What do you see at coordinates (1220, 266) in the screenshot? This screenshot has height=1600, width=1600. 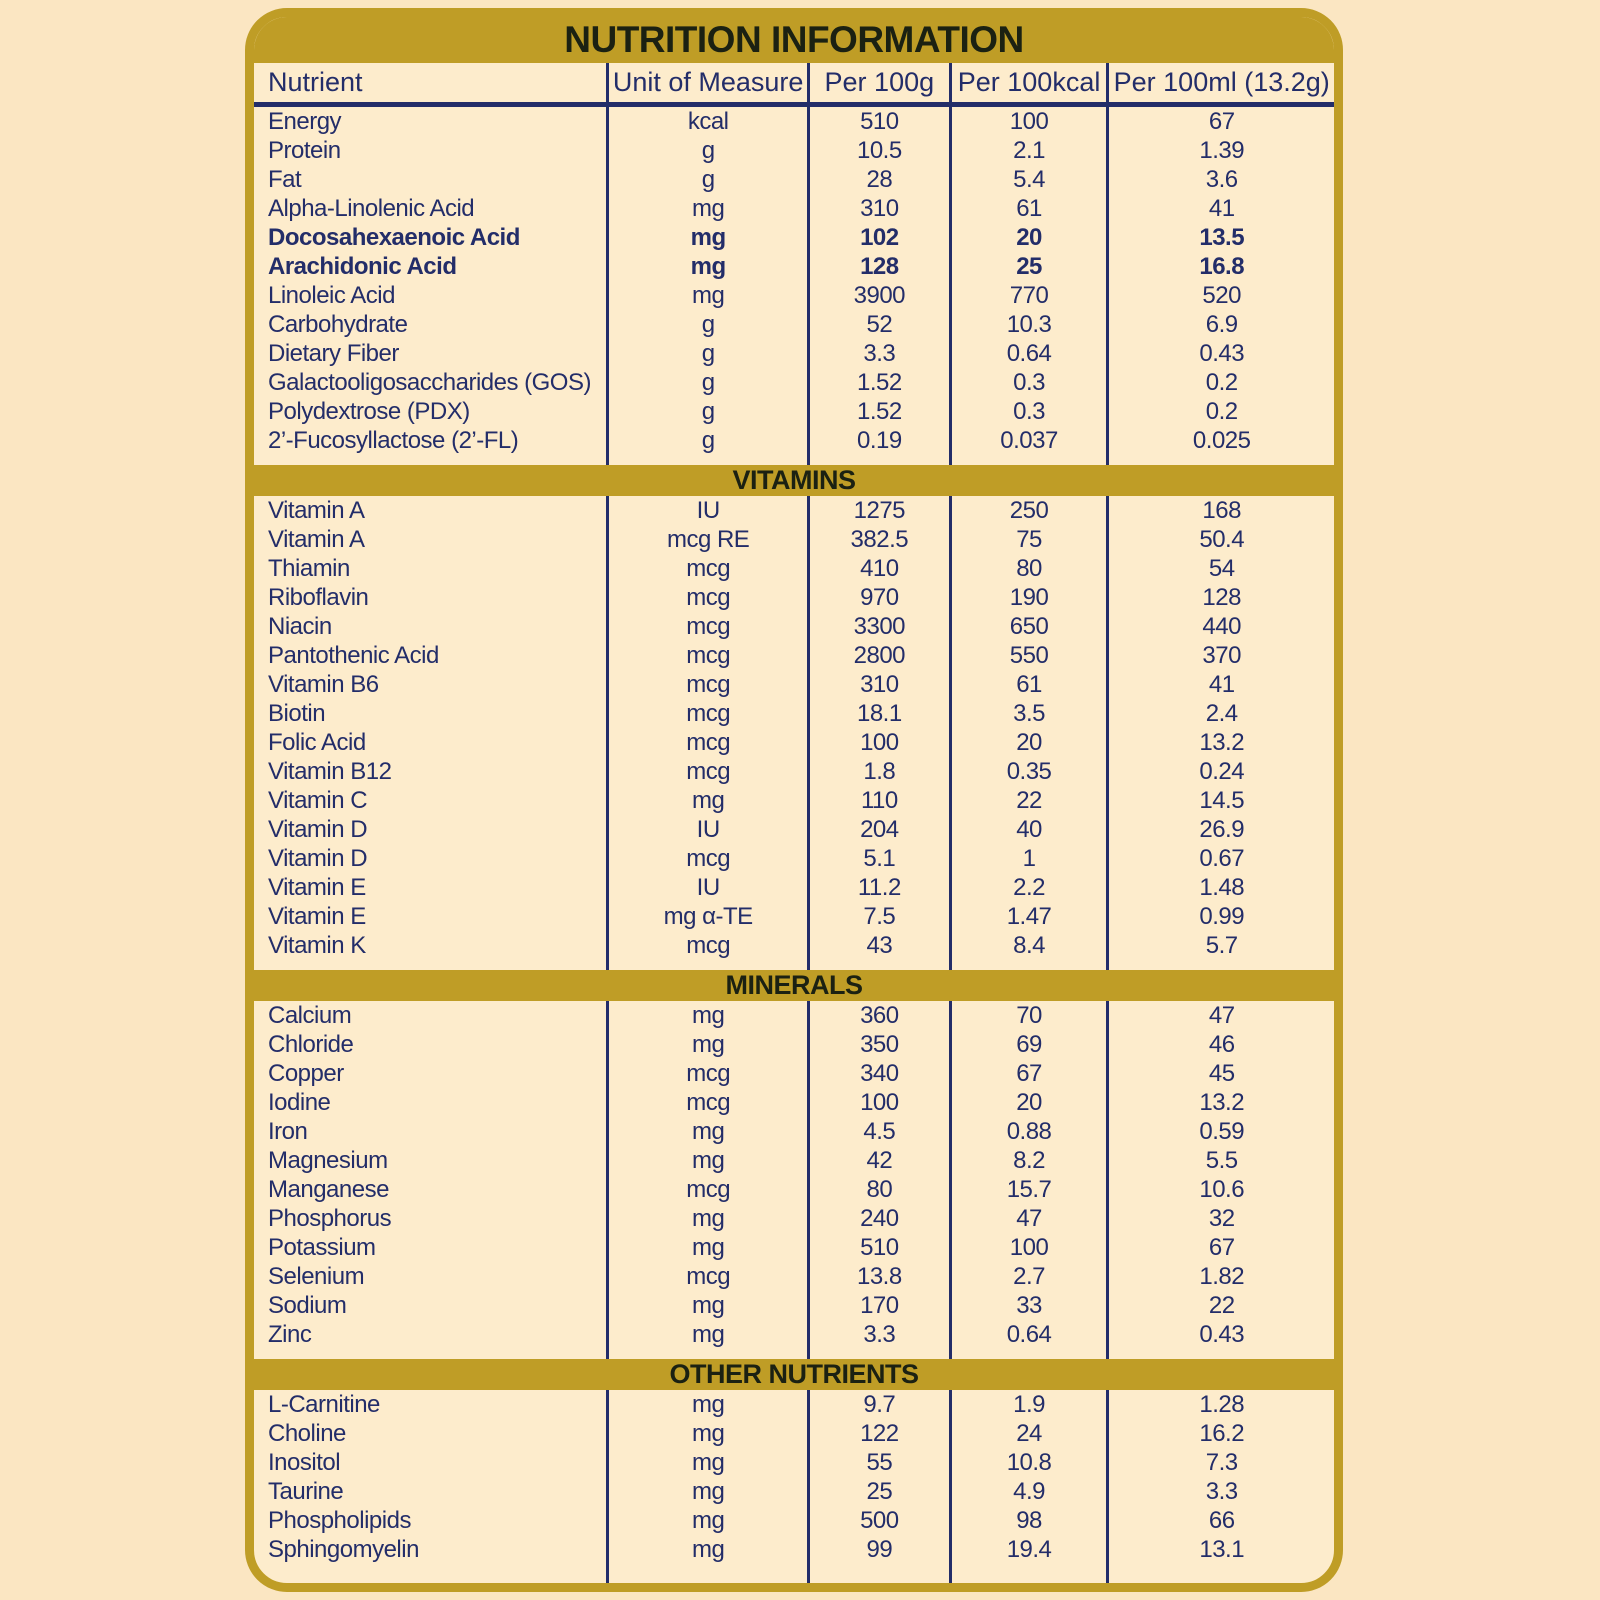 I see `per-100ml-cell: 16.8` at bounding box center [1220, 266].